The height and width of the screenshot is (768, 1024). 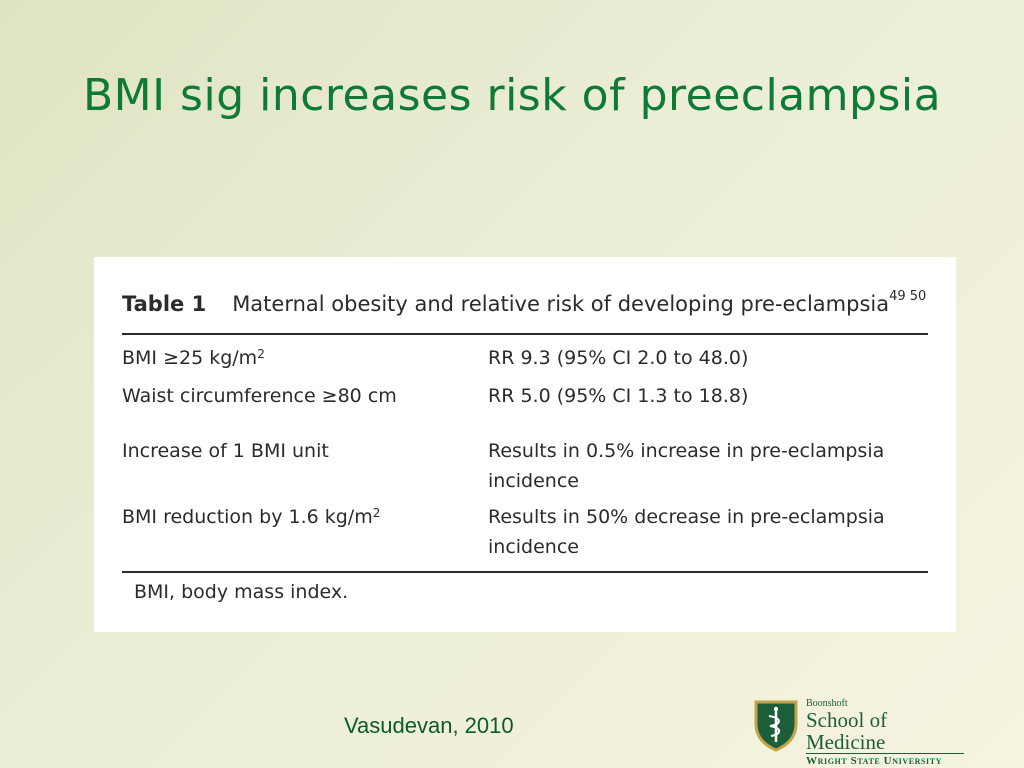 I want to click on table-bottom-rule, so click(x=525, y=572).